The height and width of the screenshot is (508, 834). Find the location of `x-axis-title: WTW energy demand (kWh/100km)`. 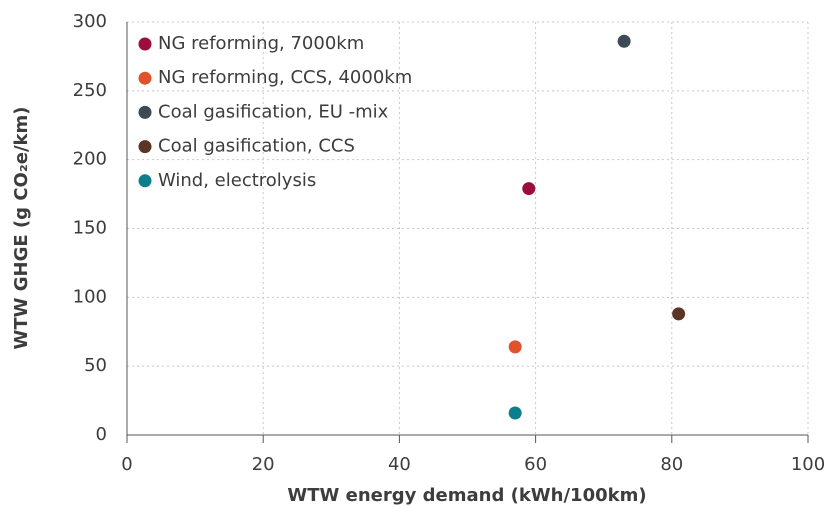

x-axis-title: WTW energy demand (kWh/100km) is located at coordinates (466, 495).